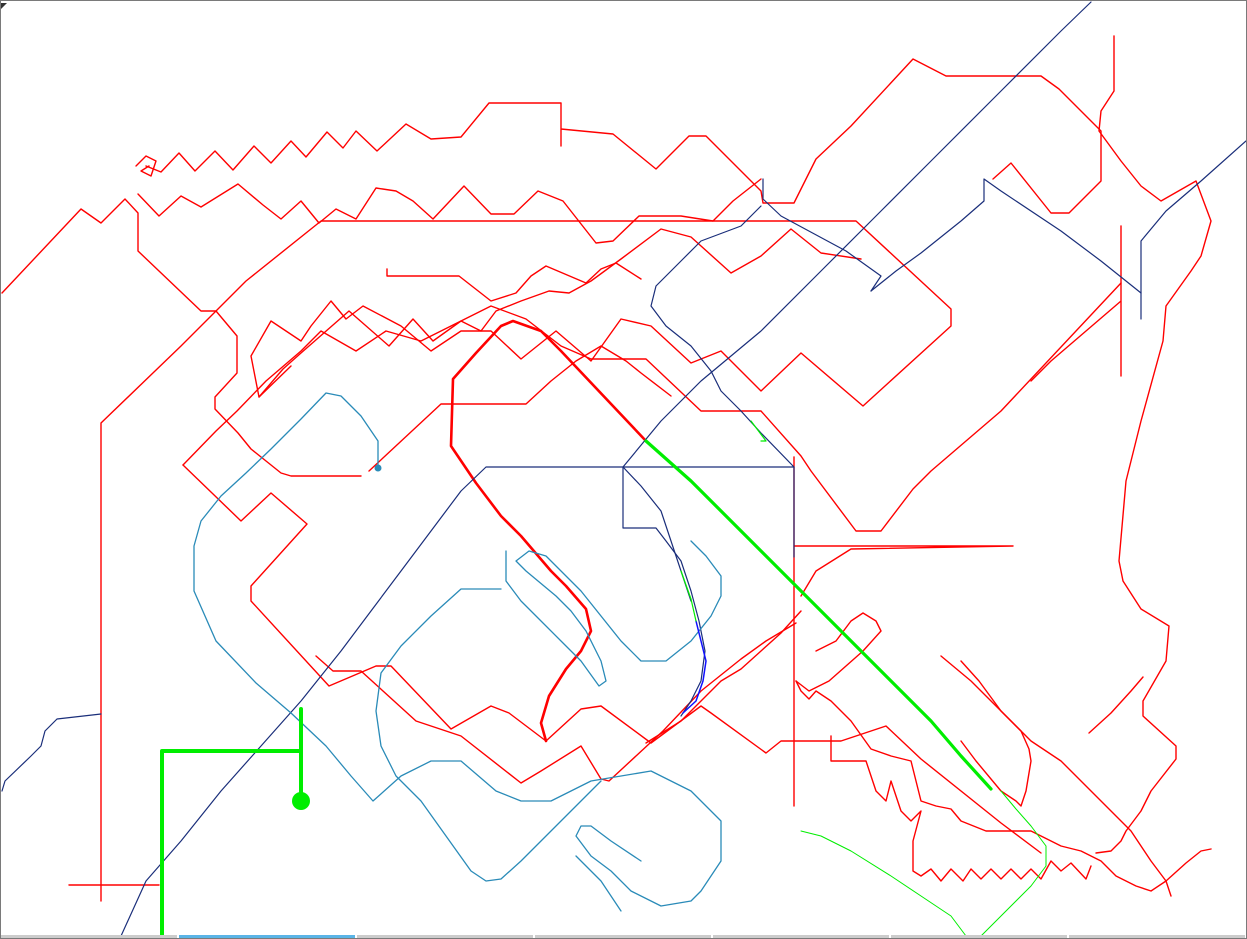 The height and width of the screenshot is (939, 1247). Describe the element at coordinates (708, 461) in the screenshot. I see `navy-route-middle` at that location.